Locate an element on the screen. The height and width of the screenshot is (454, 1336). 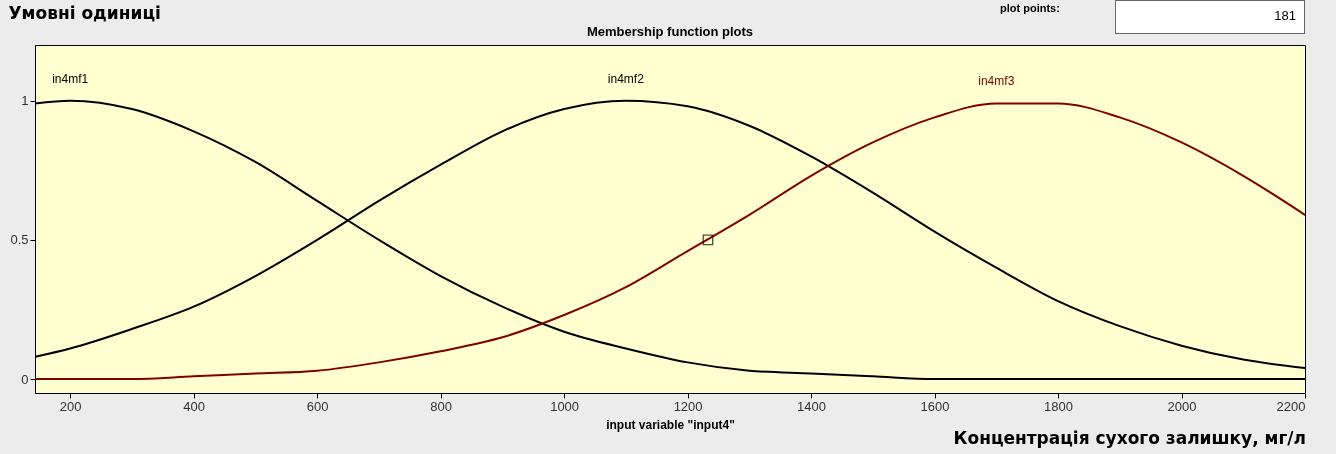
chart-title: Membership function plots is located at coordinates (670, 31).